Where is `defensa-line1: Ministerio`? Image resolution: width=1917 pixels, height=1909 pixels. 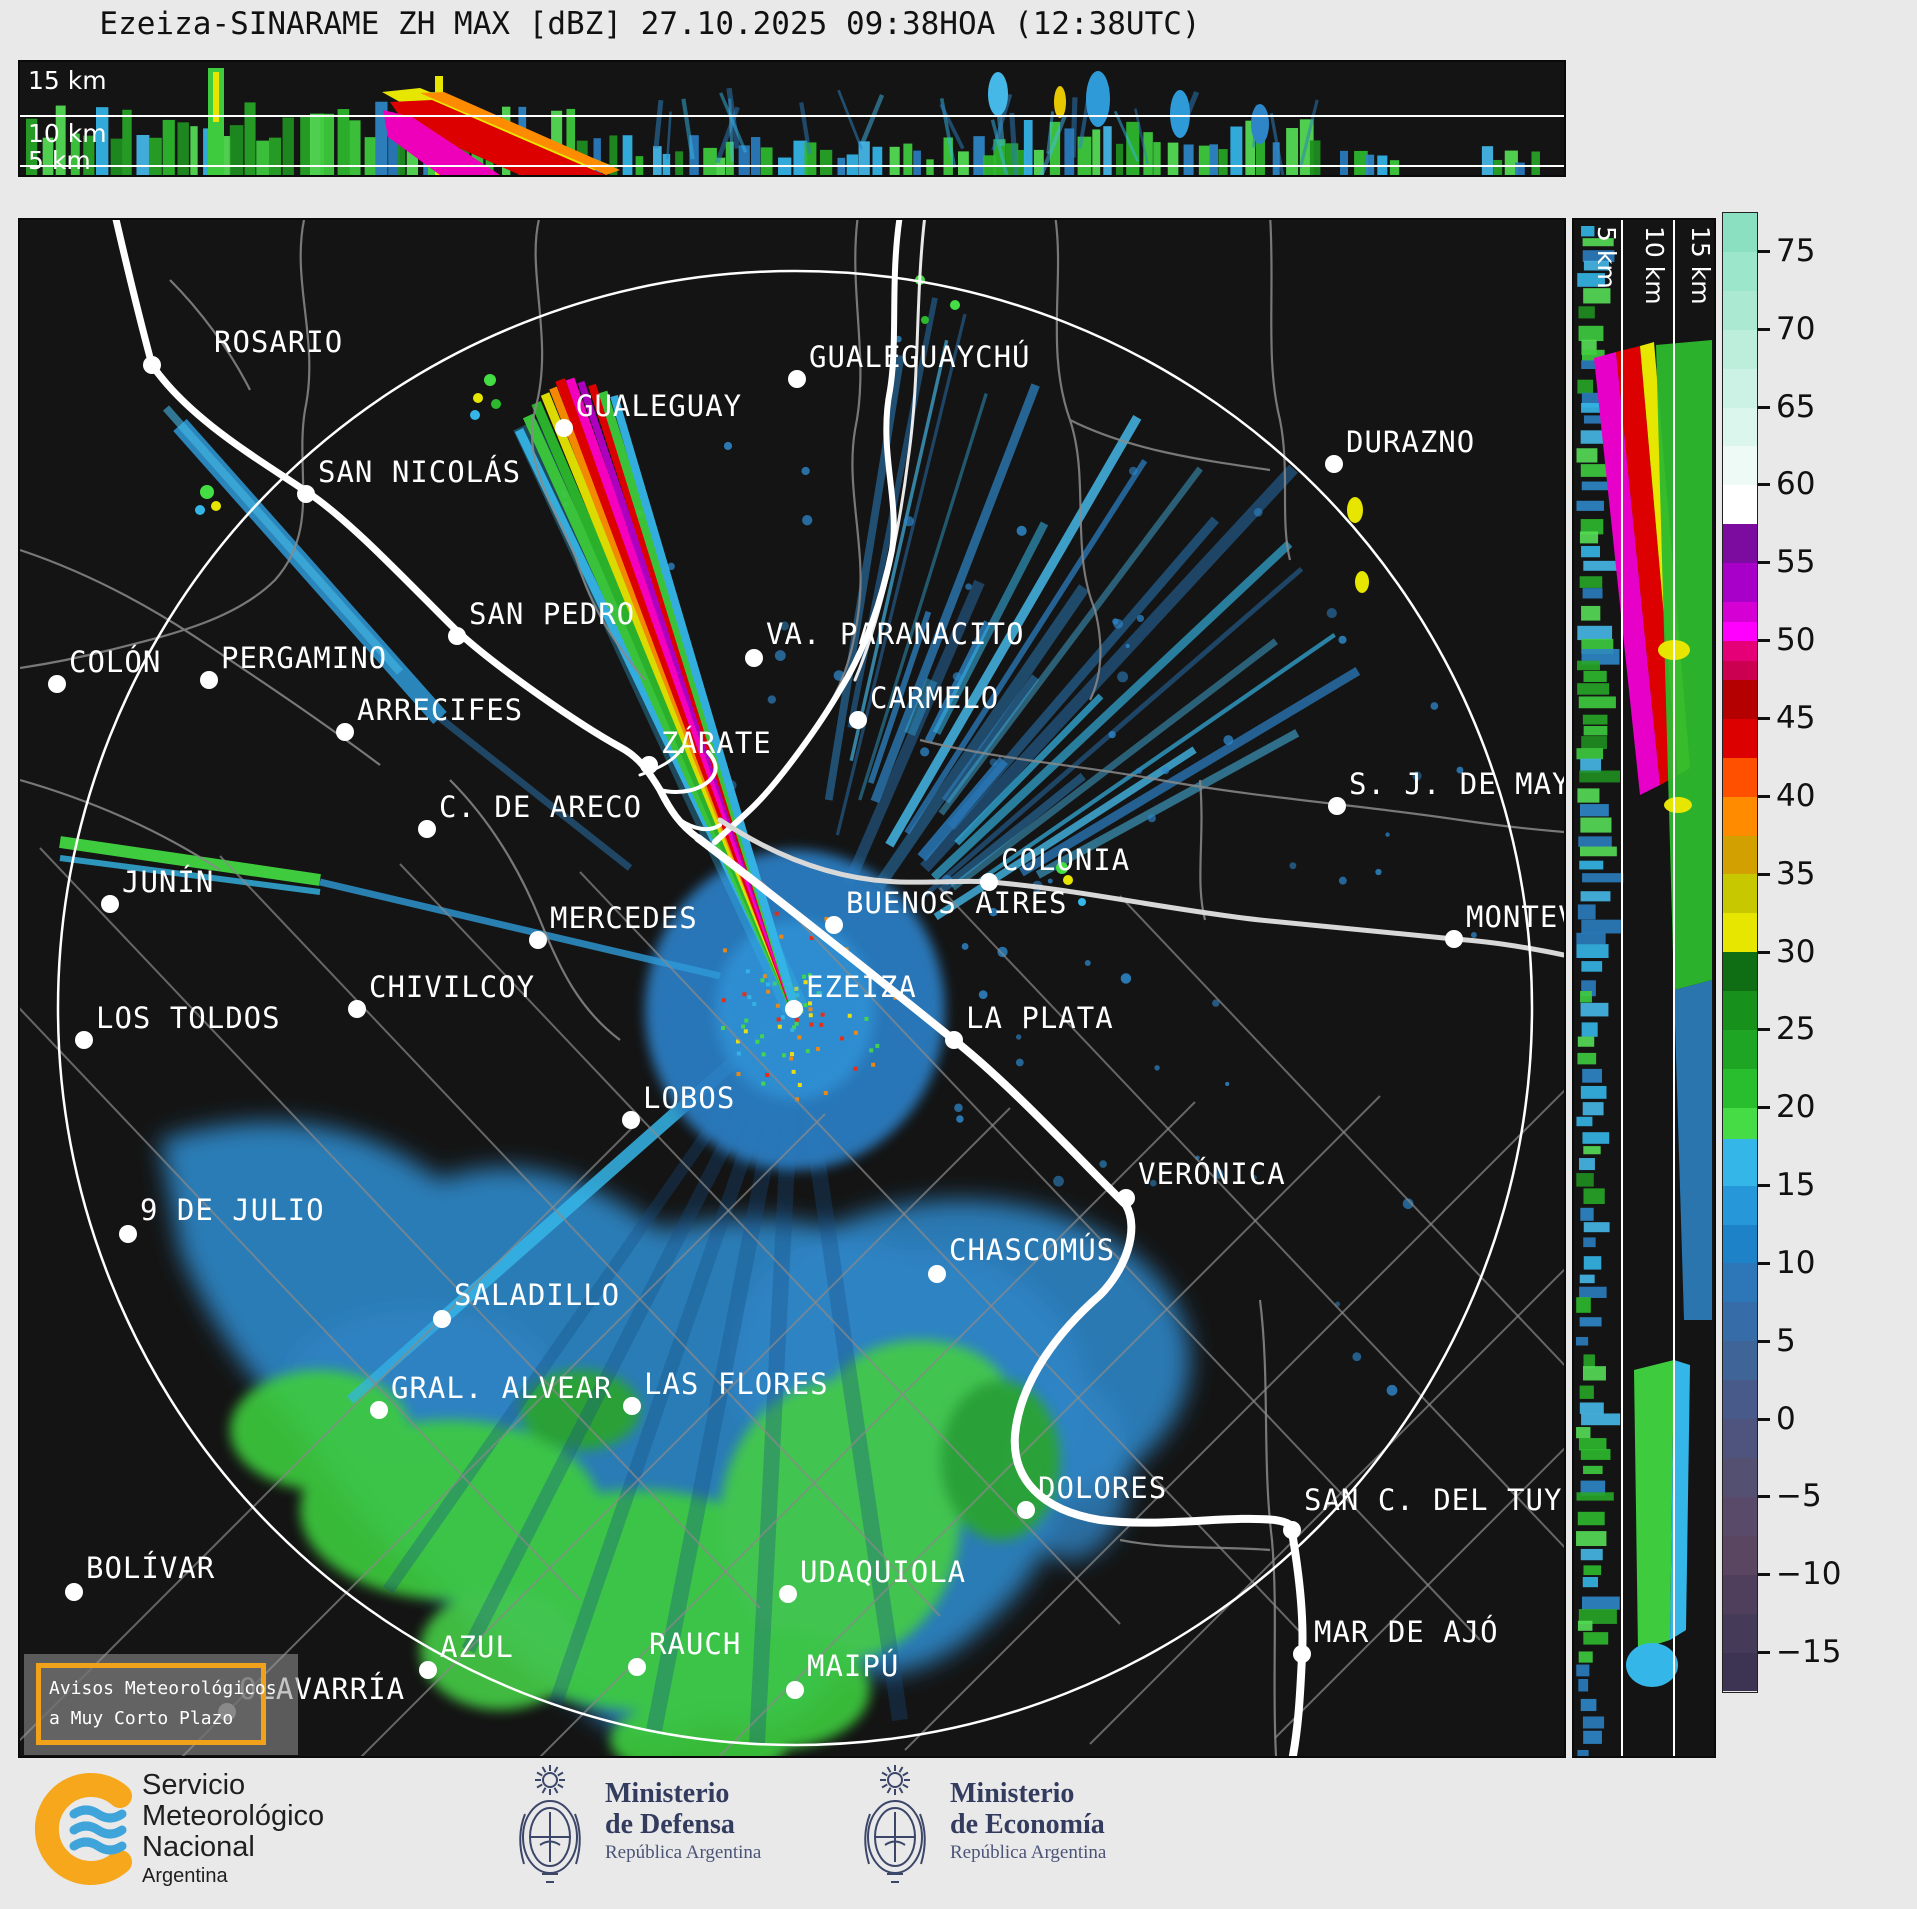 defensa-line1: Ministerio is located at coordinates (667, 1793).